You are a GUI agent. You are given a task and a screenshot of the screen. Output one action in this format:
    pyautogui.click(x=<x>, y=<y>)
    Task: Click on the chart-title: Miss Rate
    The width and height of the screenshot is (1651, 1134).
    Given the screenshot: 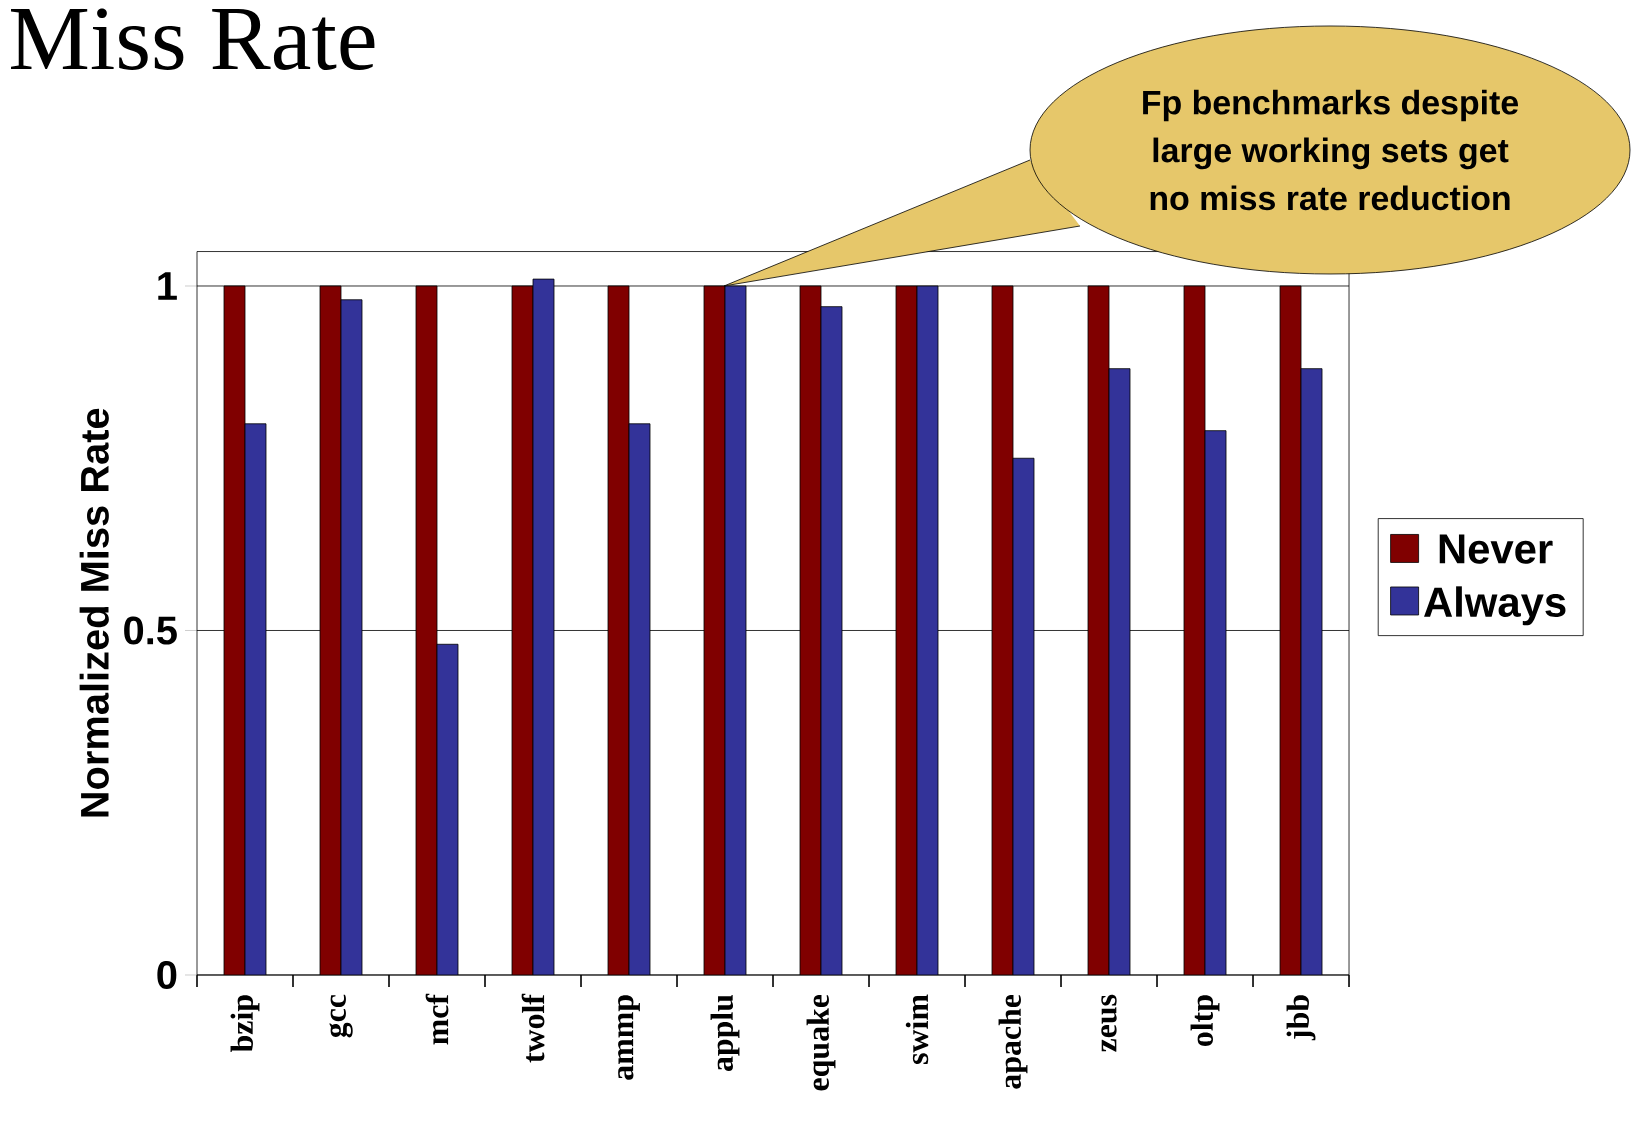 What is the action you would take?
    pyautogui.click(x=193, y=39)
    